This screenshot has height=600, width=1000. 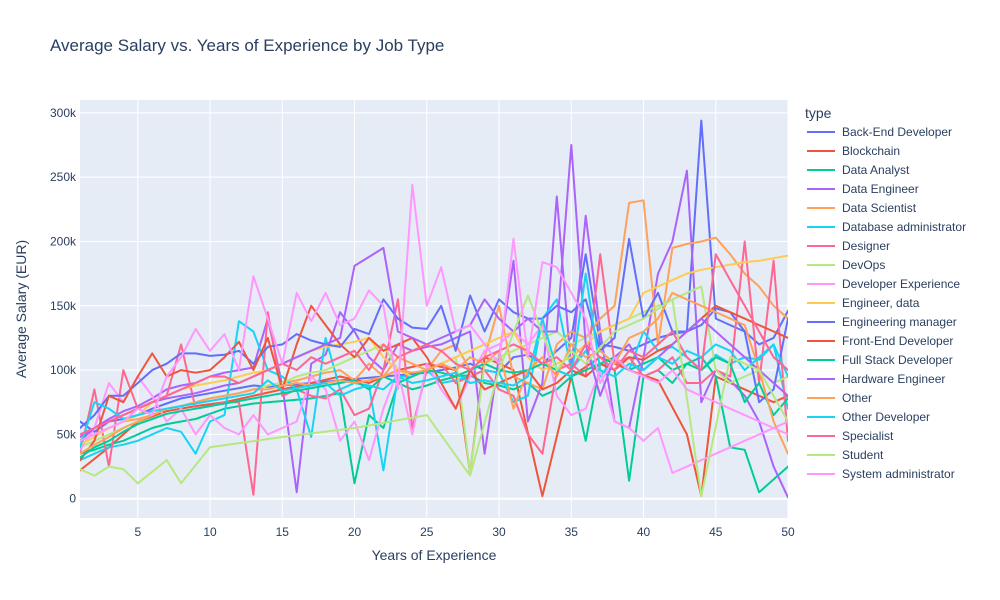 I want to click on x-tick-label: 35, so click(x=572, y=532).